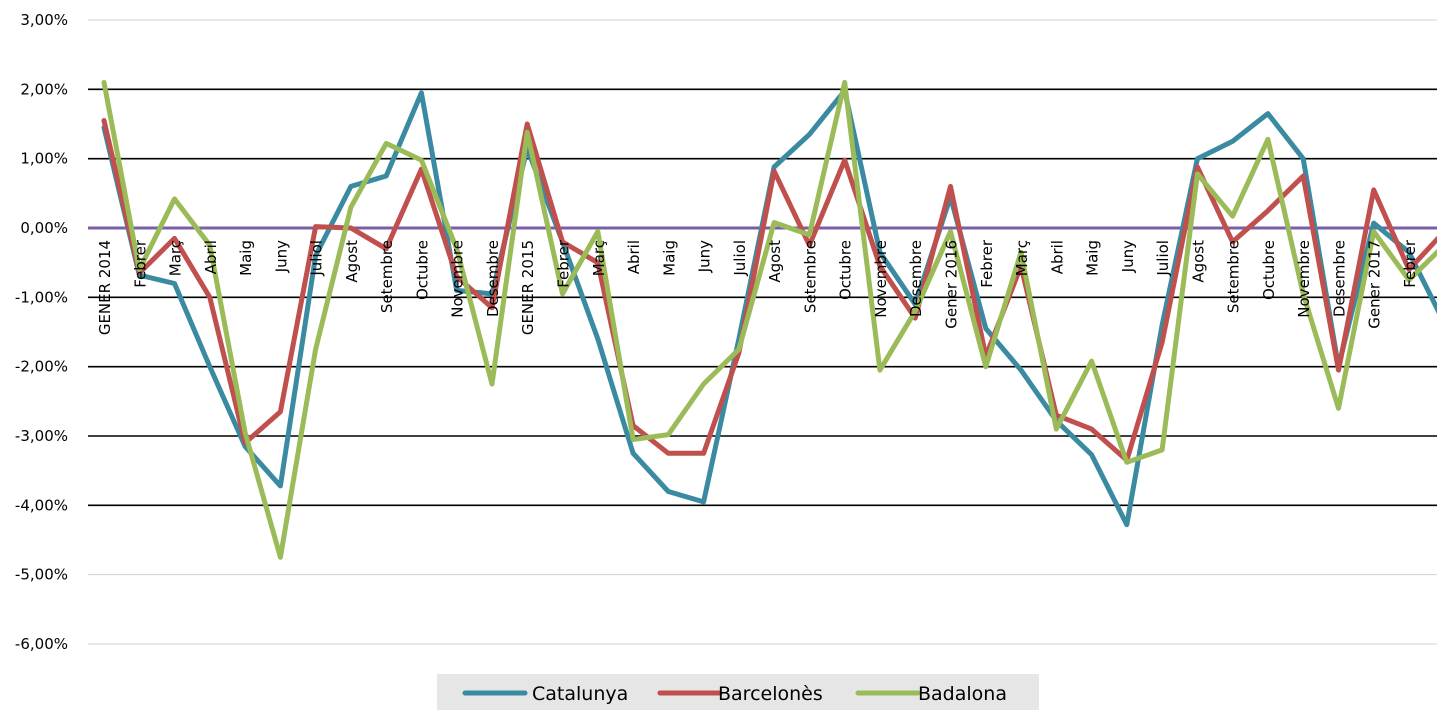 This screenshot has height=711, width=1437. I want to click on y-tick-label: 2,00%, so click(44, 89).